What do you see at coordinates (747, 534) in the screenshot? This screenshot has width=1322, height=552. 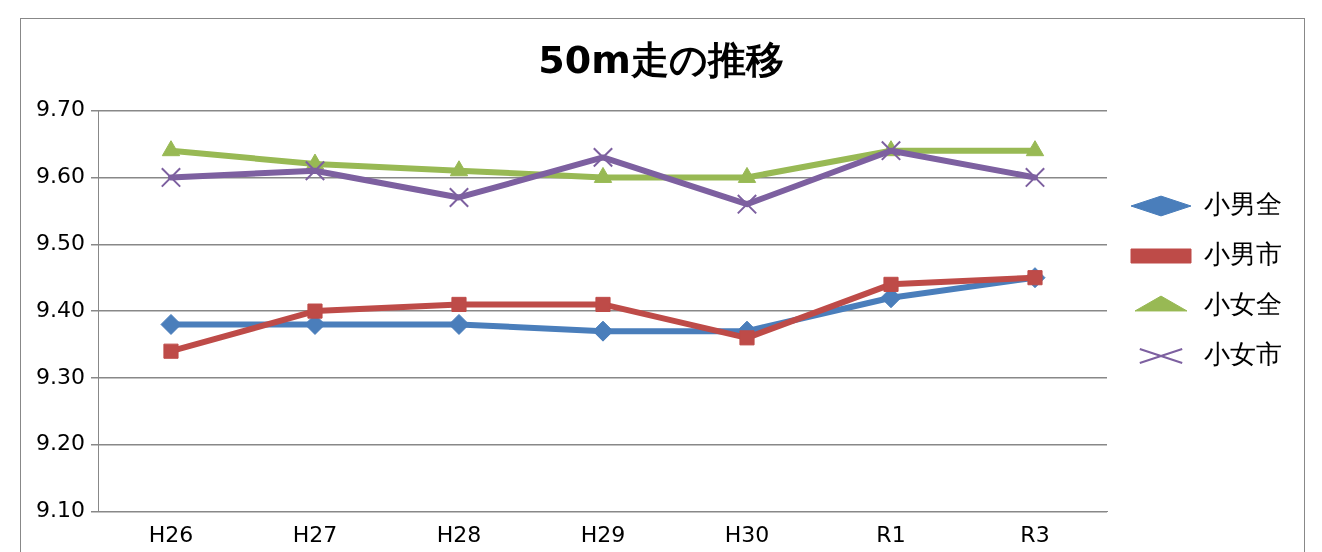 I see `x-tick-label: H30` at bounding box center [747, 534].